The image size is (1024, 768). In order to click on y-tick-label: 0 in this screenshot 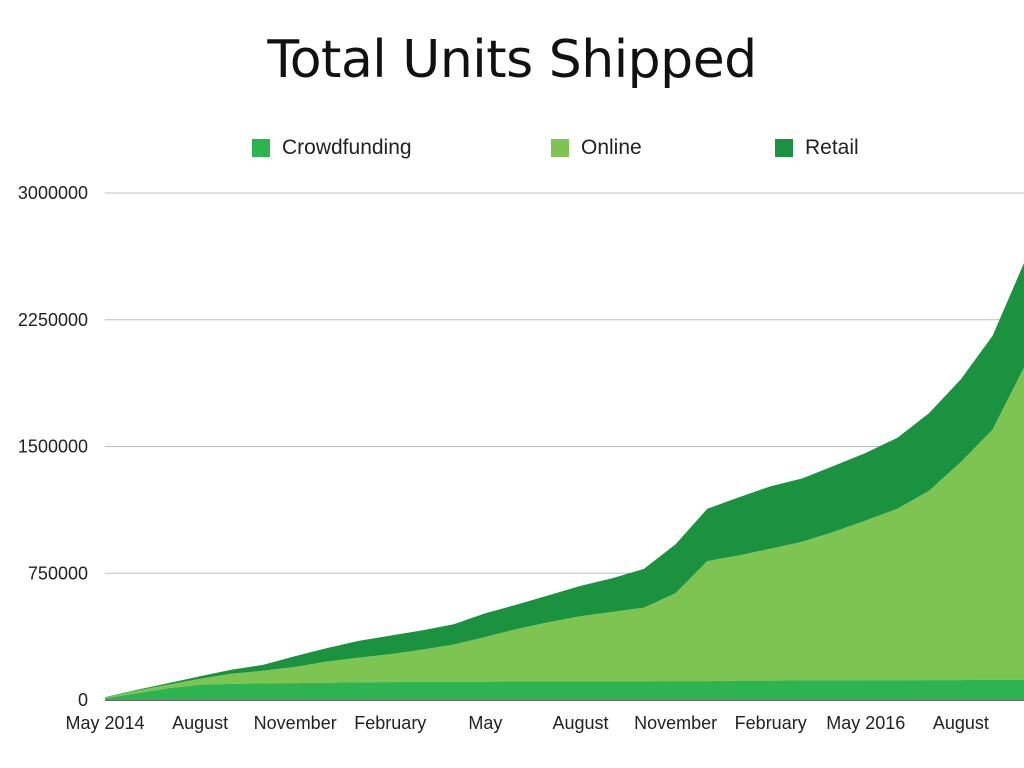, I will do `click(83, 700)`.